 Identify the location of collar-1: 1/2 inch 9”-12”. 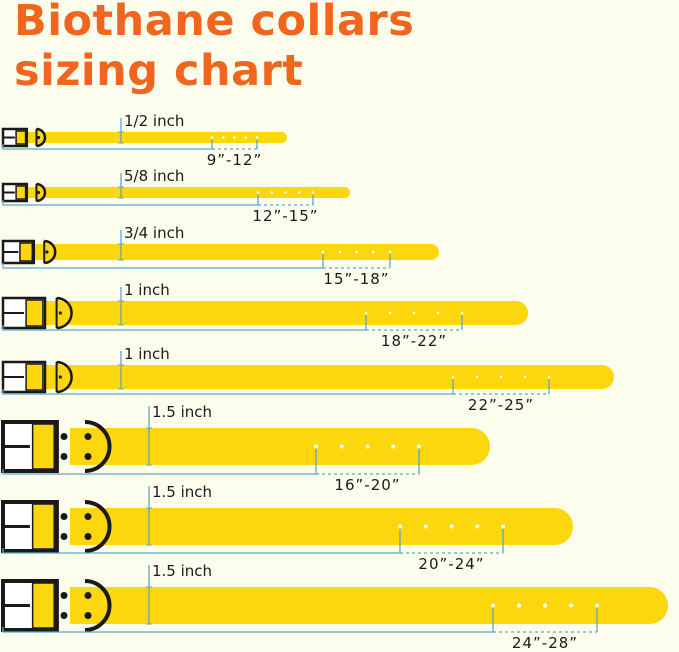
(144, 140).